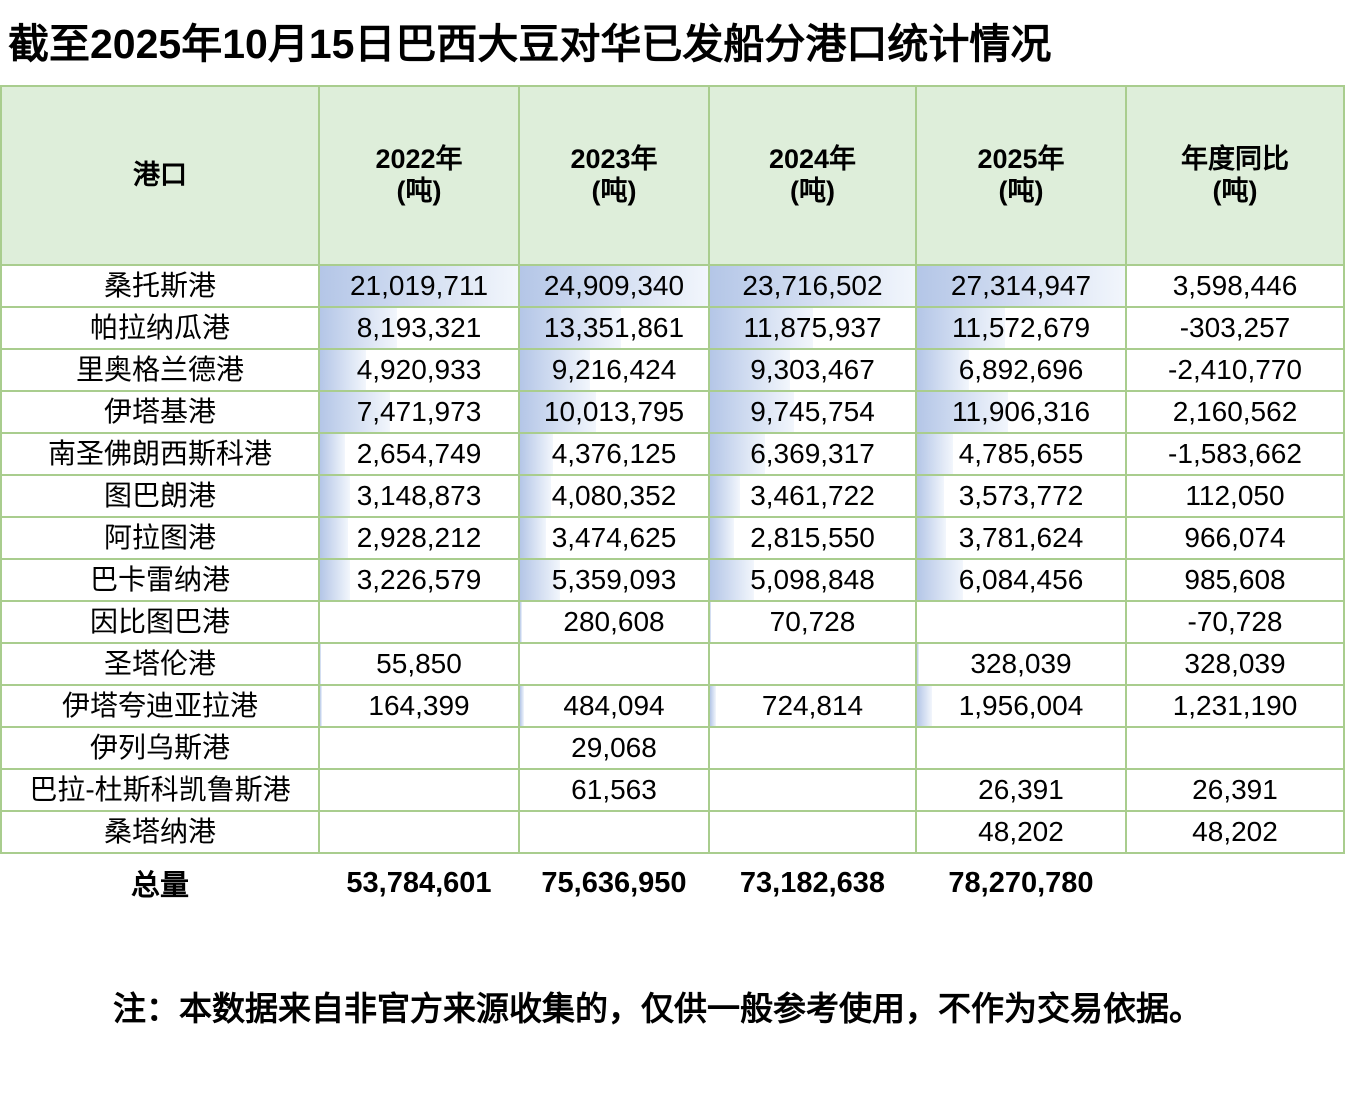 The image size is (1345, 1095). What do you see at coordinates (160, 580) in the screenshot?
I see `port-name-cell: 巴卡雷纳港` at bounding box center [160, 580].